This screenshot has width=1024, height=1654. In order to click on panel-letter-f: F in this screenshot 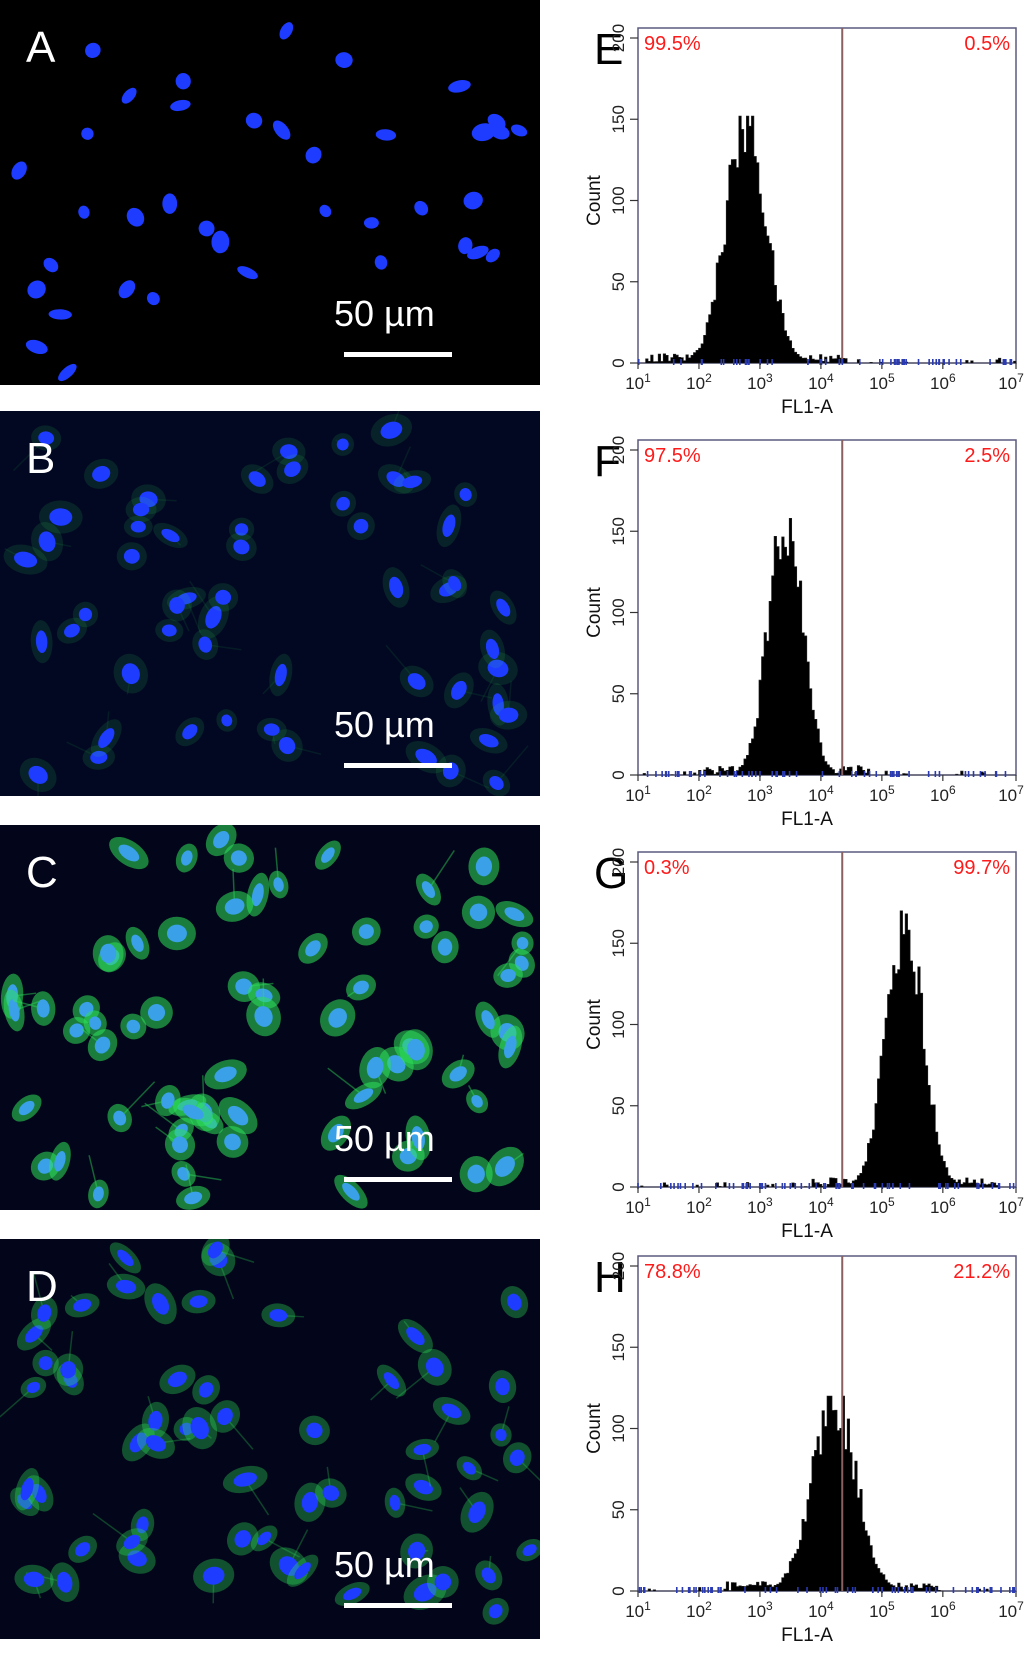, I will do `click(607, 461)`.